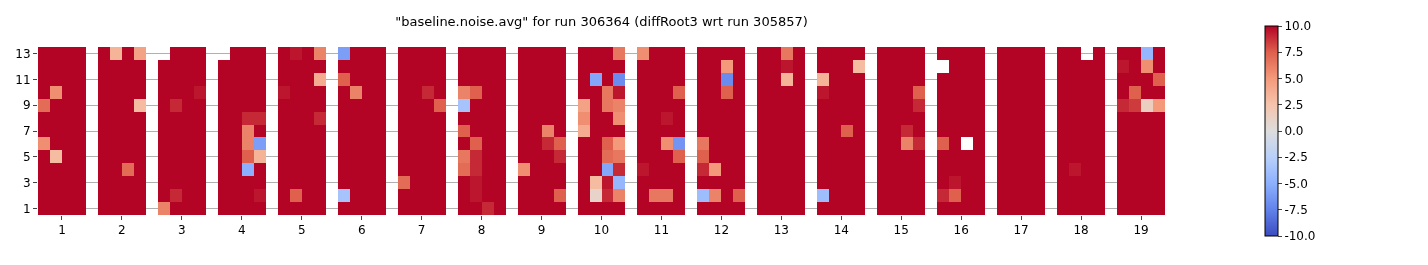 Image resolution: width=1428 pixels, height=265 pixels. I want to click on x-tick-label: 13, so click(781, 230).